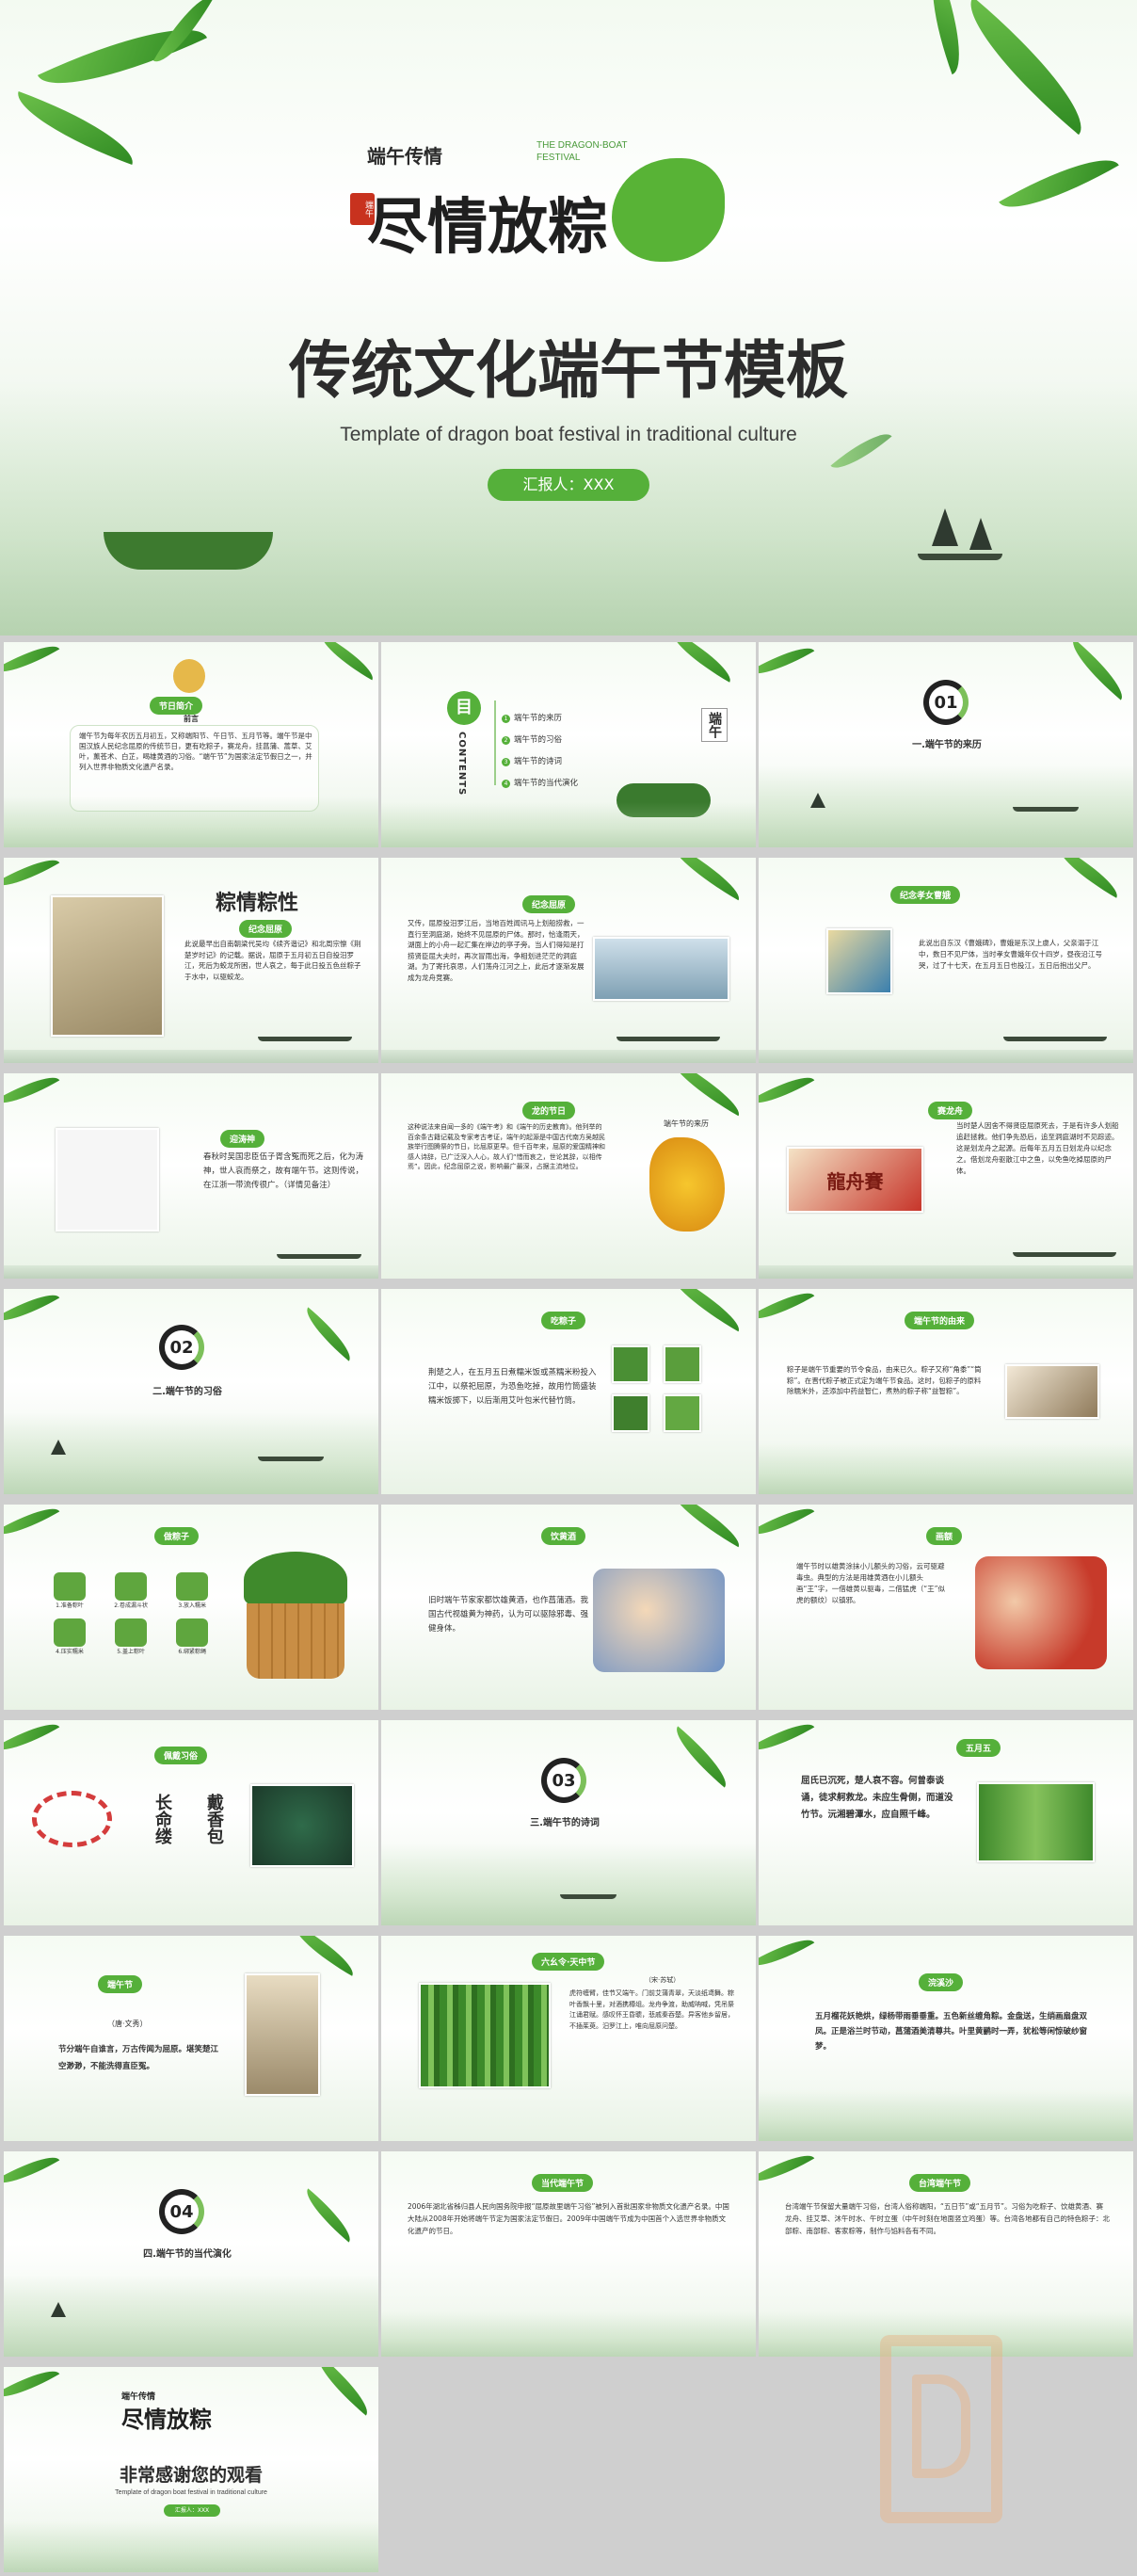 The width and height of the screenshot is (1137, 2576). What do you see at coordinates (563, 2183) in the screenshot?
I see `slide-badge: 当代端午节` at bounding box center [563, 2183].